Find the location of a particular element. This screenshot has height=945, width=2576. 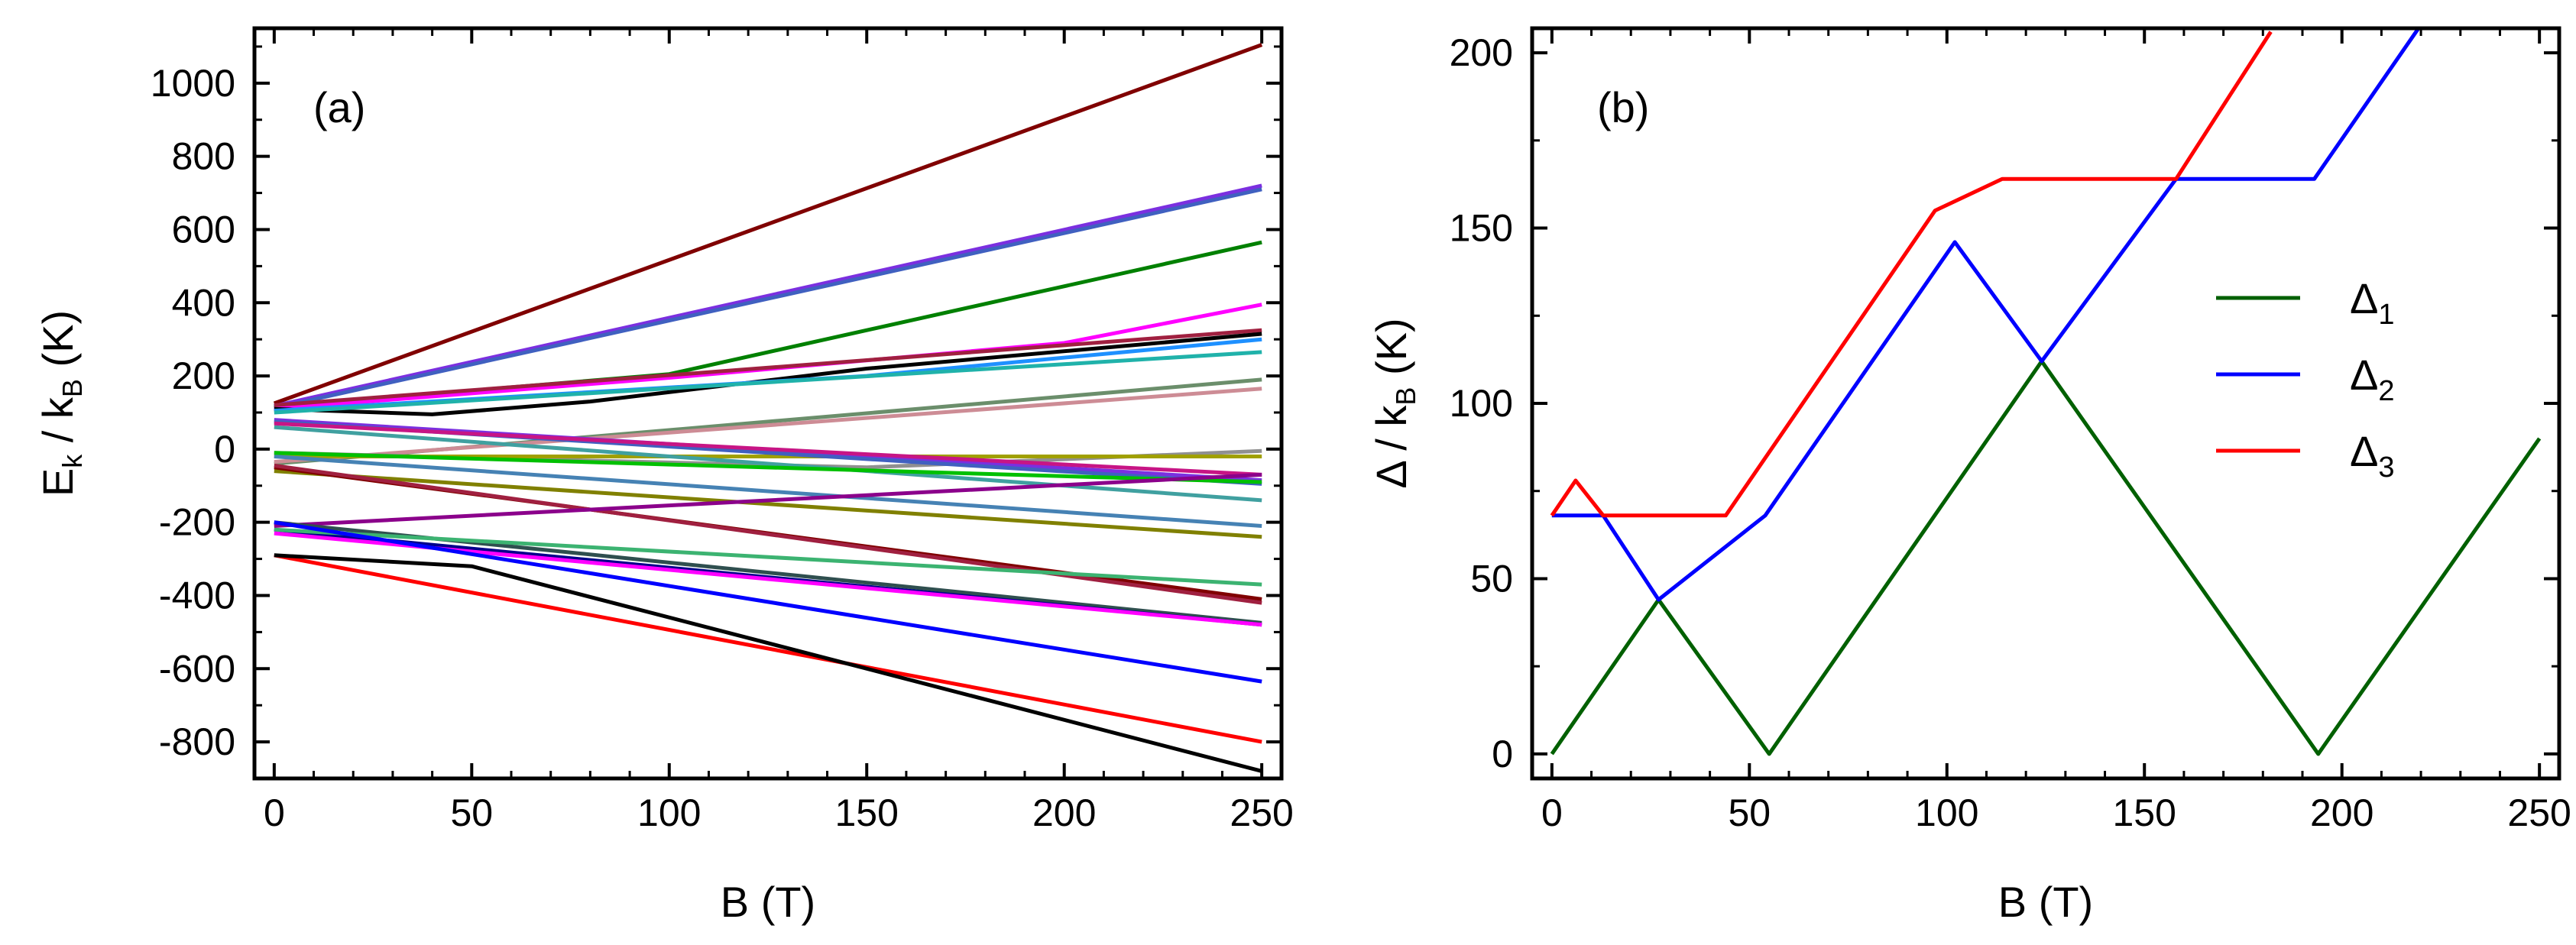

a-ytick-label: 800 is located at coordinates (203, 156).